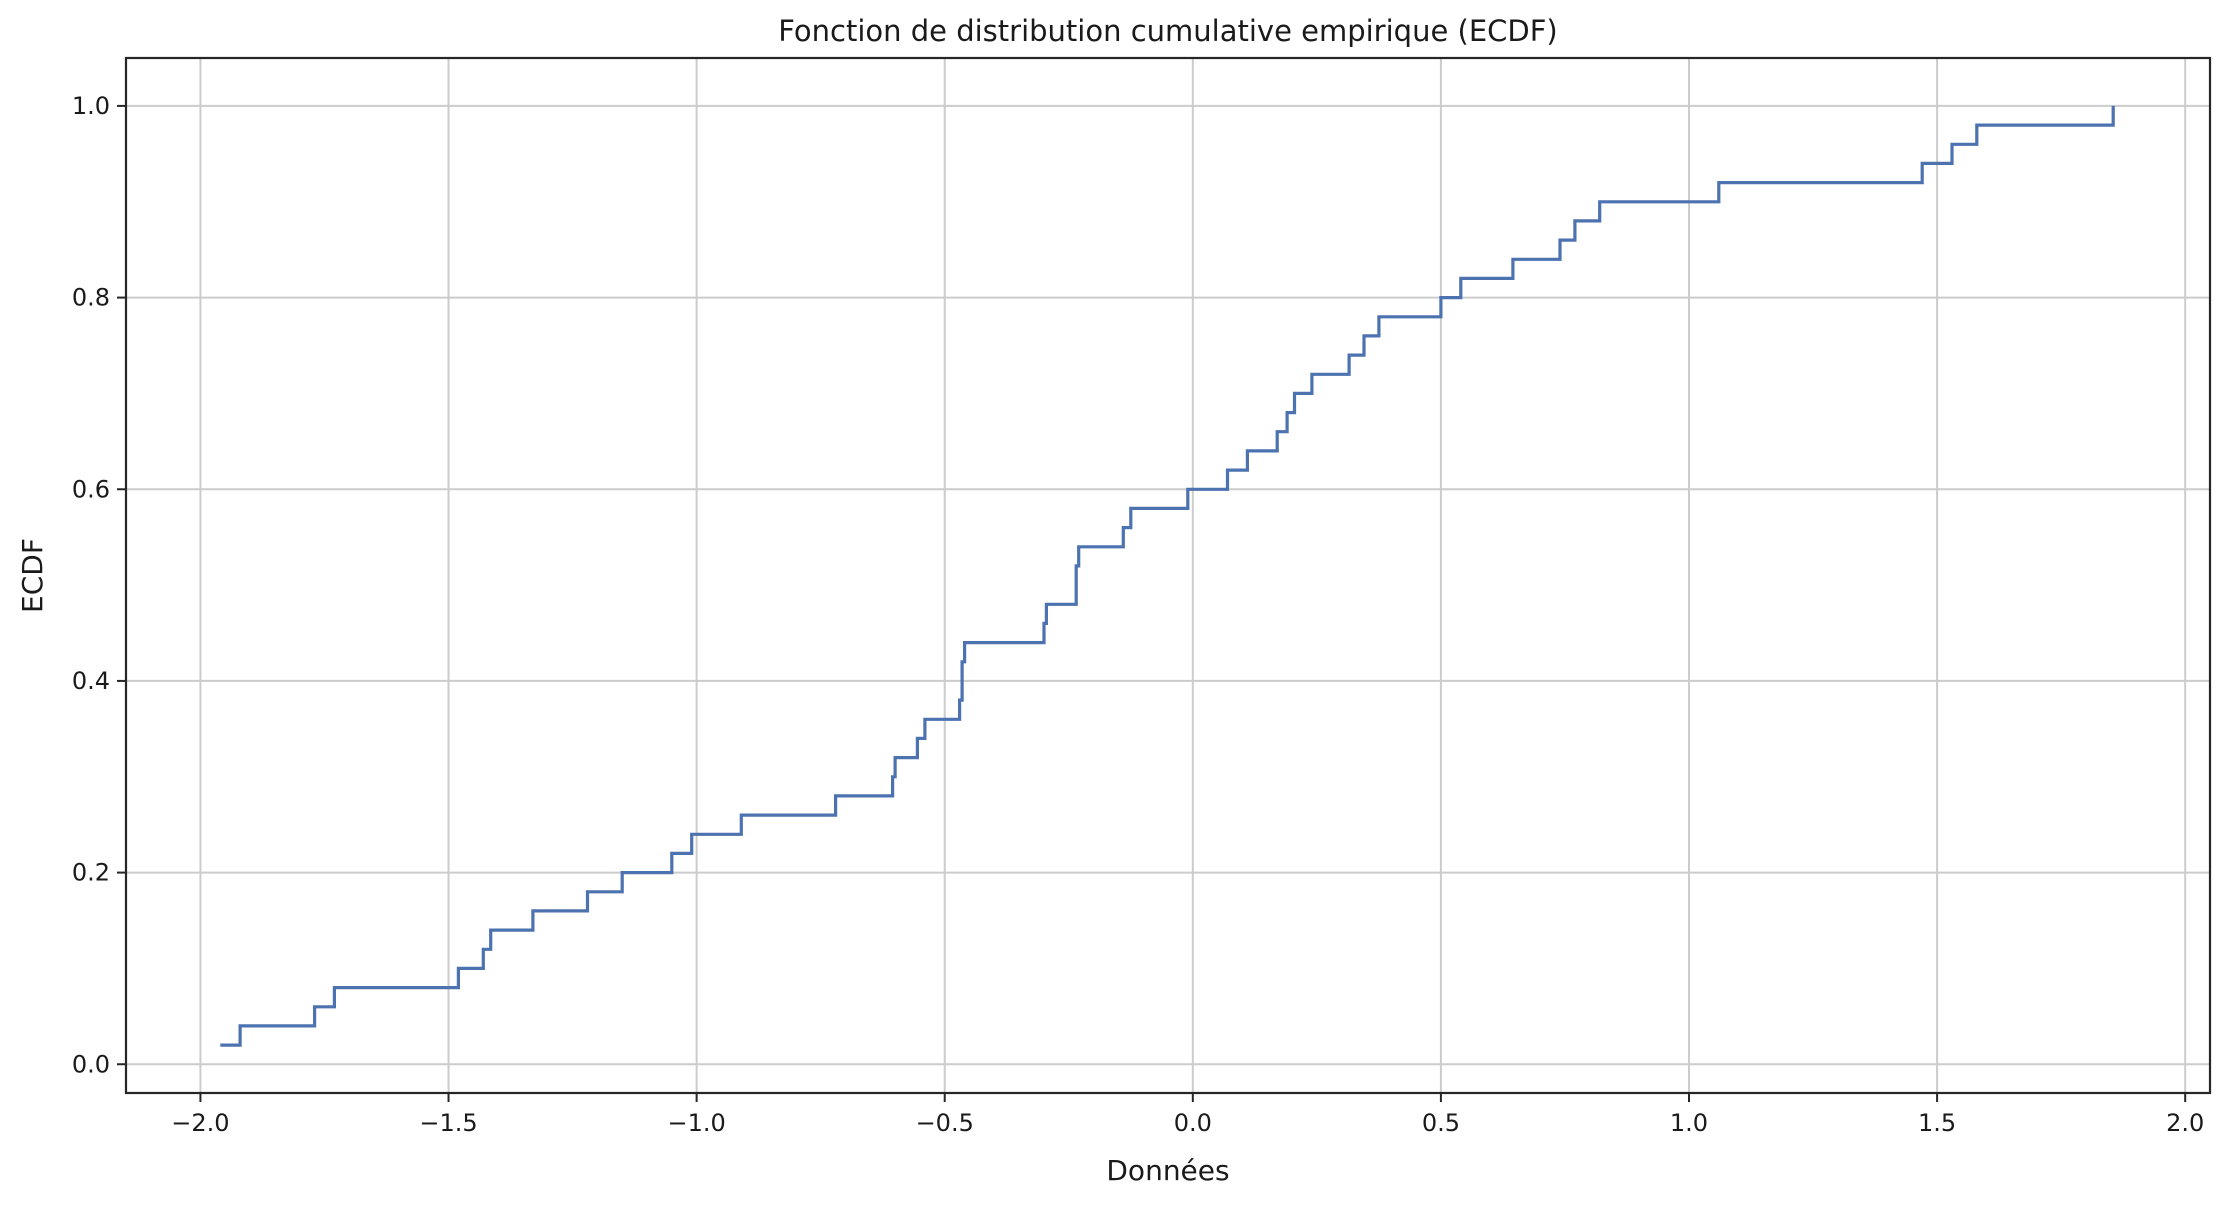 This screenshot has height=1205, width=2227. Describe the element at coordinates (91, 681) in the screenshot. I see `y-tick-label: 0.4` at that location.